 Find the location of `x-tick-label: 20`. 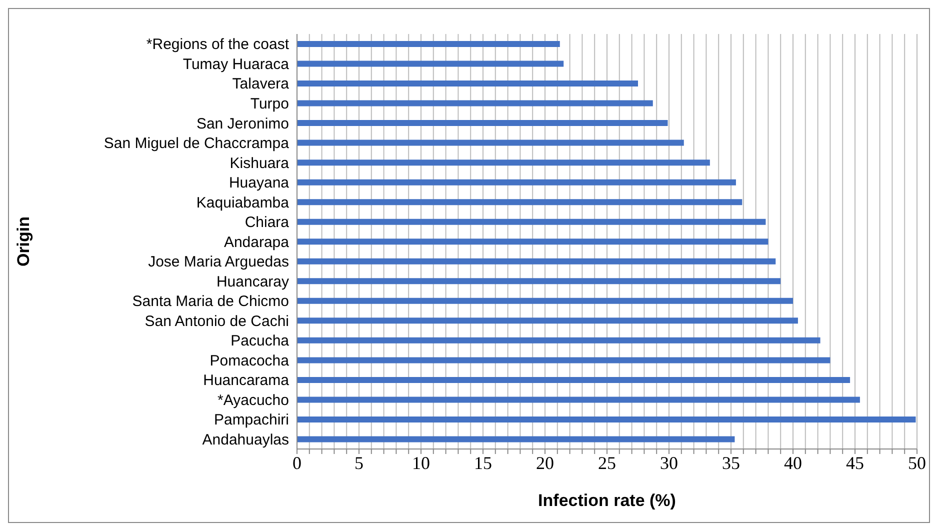

x-tick-label: 20 is located at coordinates (545, 462).